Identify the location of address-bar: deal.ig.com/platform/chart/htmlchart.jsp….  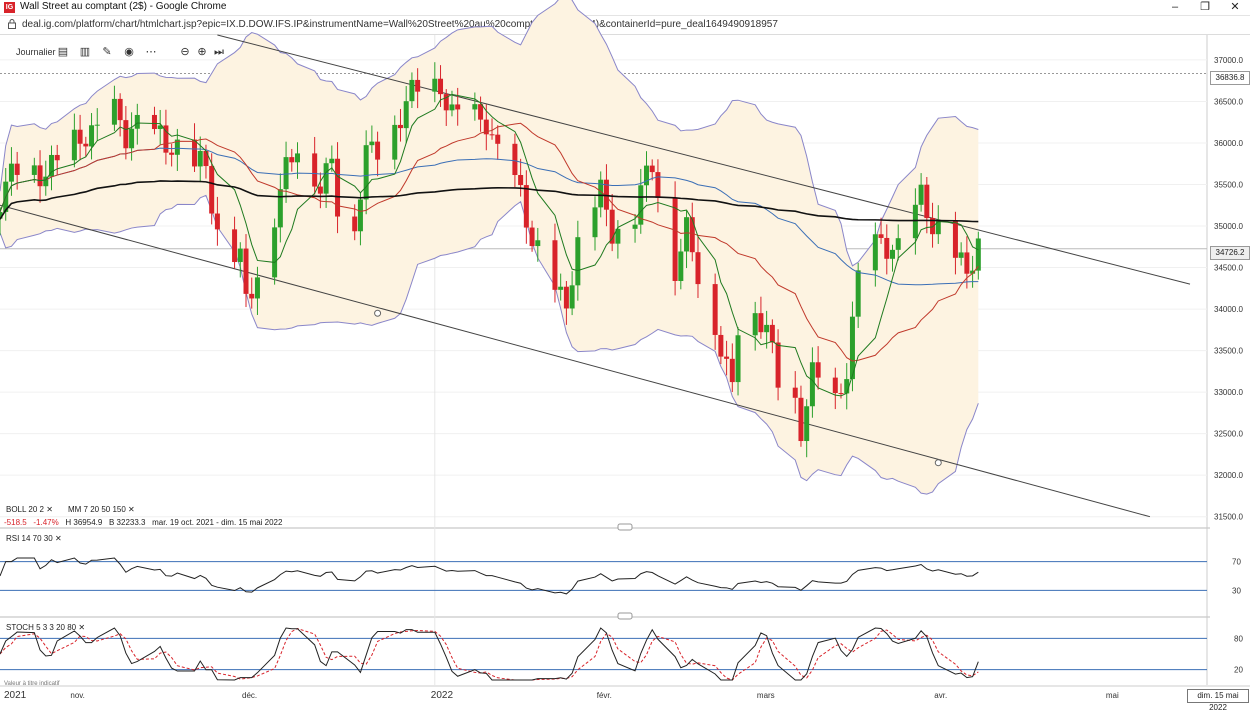
(625, 25).